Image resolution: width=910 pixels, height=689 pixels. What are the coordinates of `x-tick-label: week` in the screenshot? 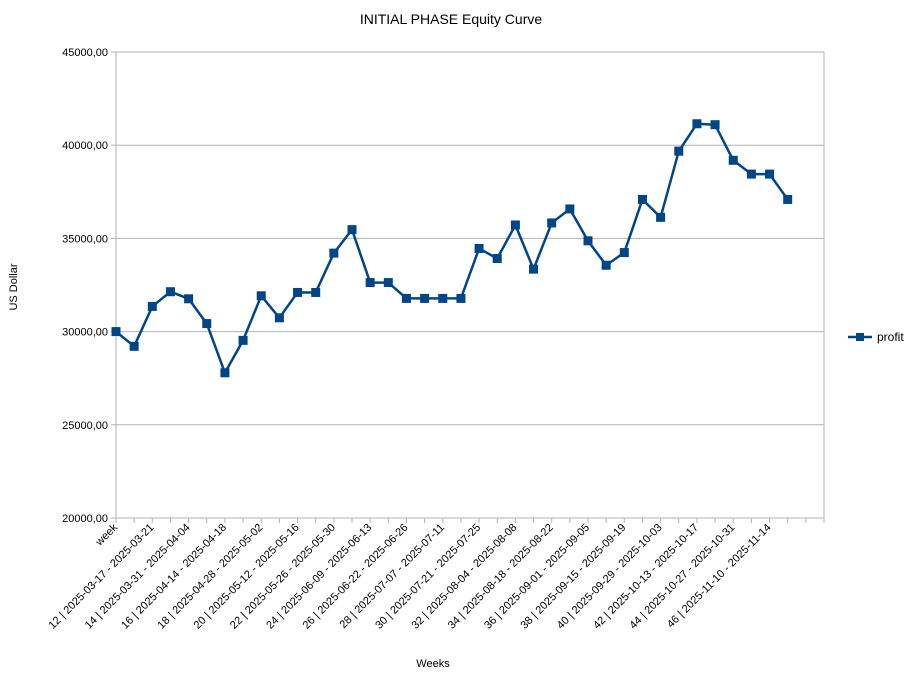 It's located at (107, 535).